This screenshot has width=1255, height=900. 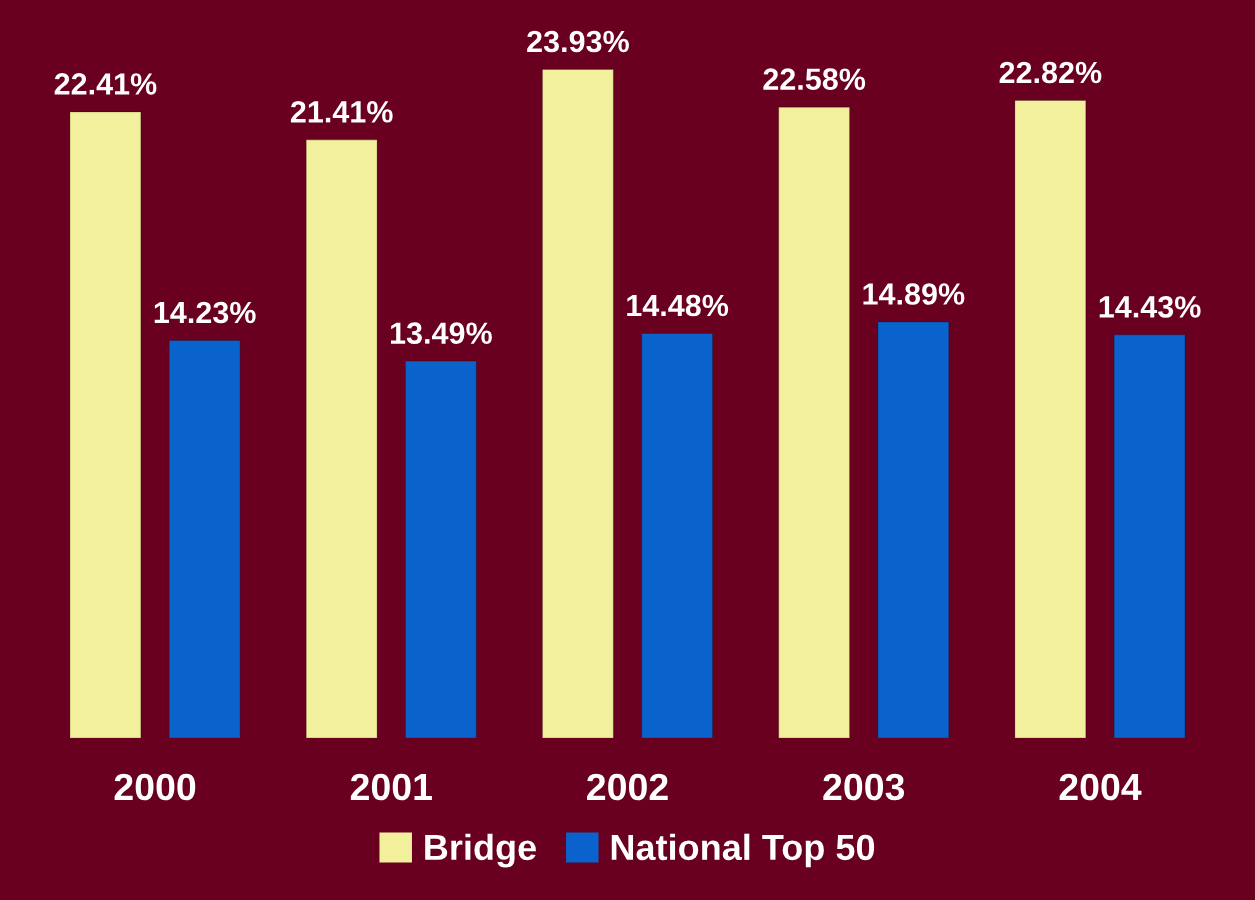 I want to click on data-label: 14.23%, so click(x=205, y=312).